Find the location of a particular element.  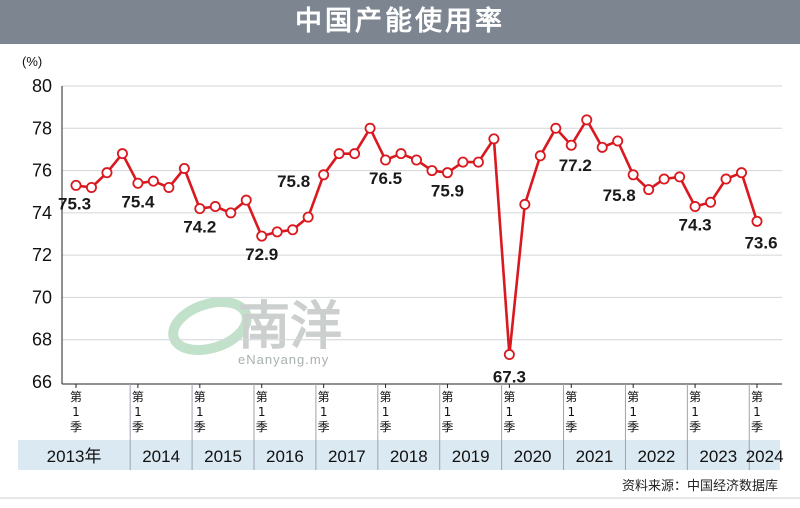

watermark-brand: 南洋 is located at coordinates (290, 327).